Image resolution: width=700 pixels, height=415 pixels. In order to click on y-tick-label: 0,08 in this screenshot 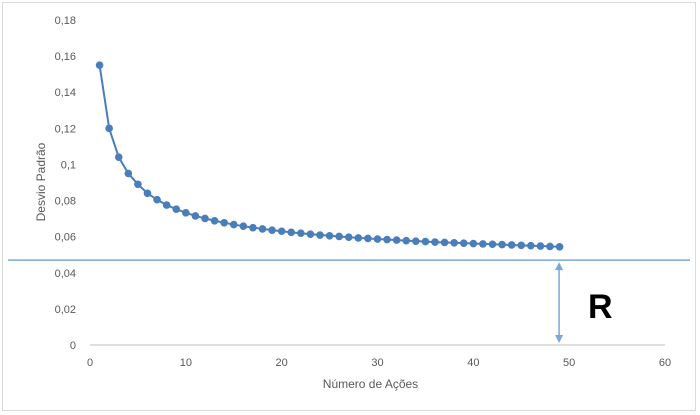, I will do `click(65, 202)`.